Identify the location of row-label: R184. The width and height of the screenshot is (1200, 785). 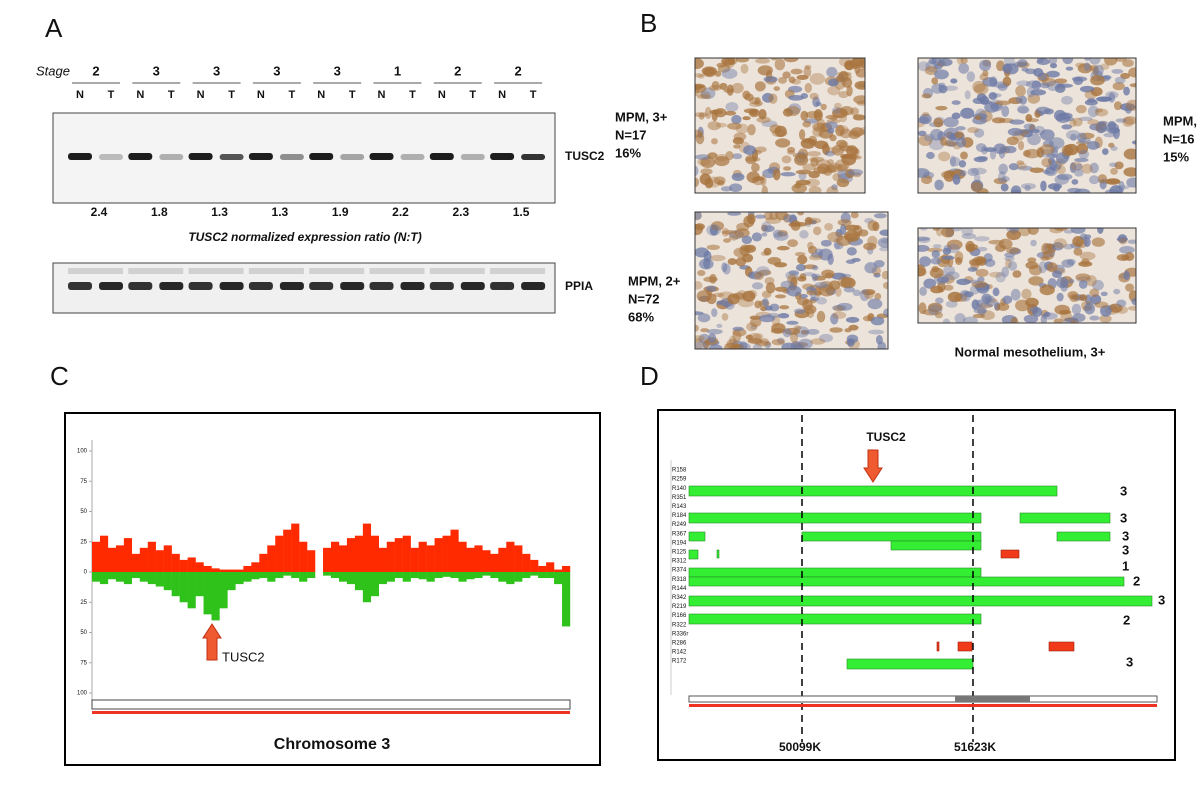
(679, 516).